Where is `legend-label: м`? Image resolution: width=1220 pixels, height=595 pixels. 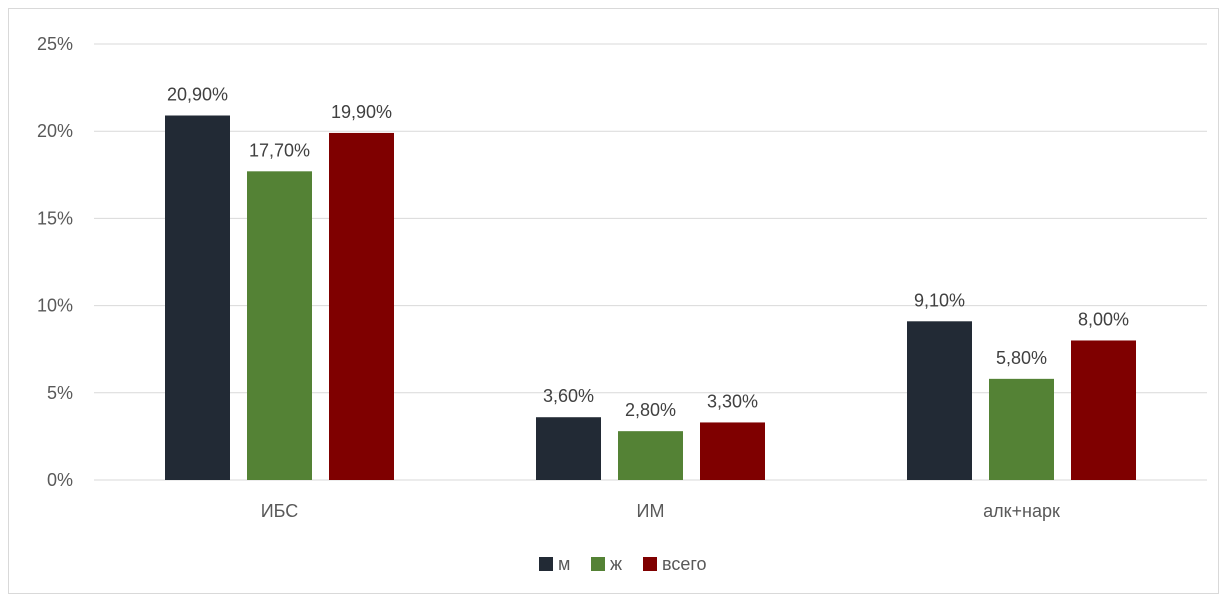 legend-label: м is located at coordinates (564, 564).